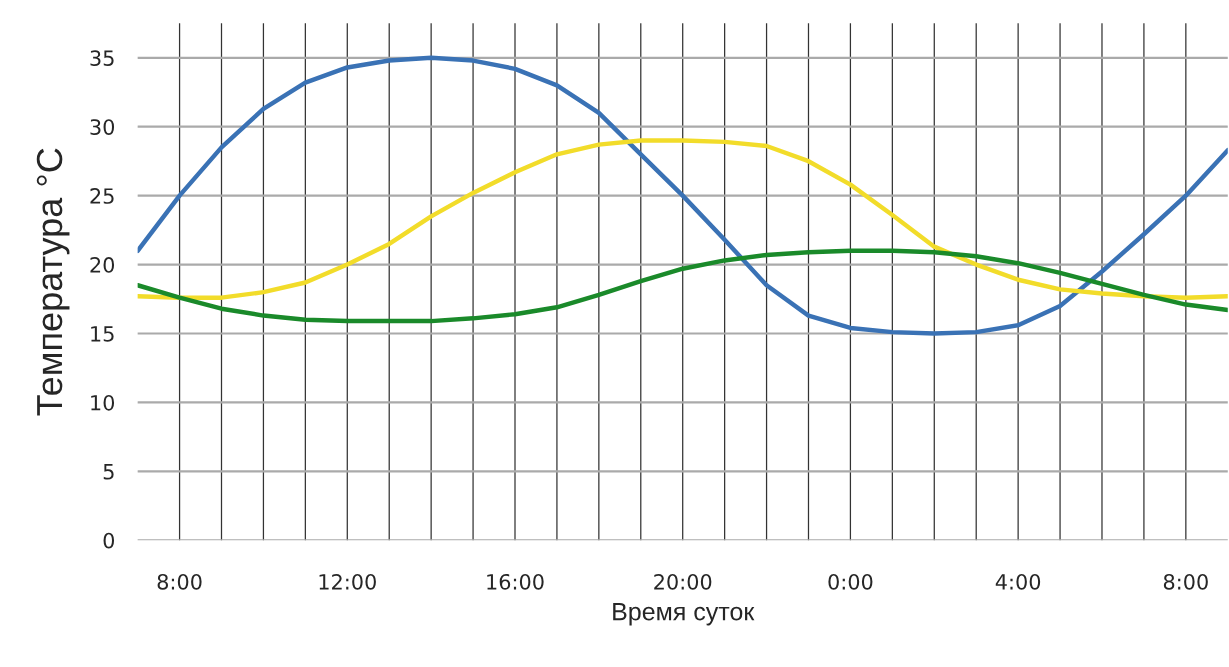  I want to click on y-tick-label: 35, so click(102, 58).